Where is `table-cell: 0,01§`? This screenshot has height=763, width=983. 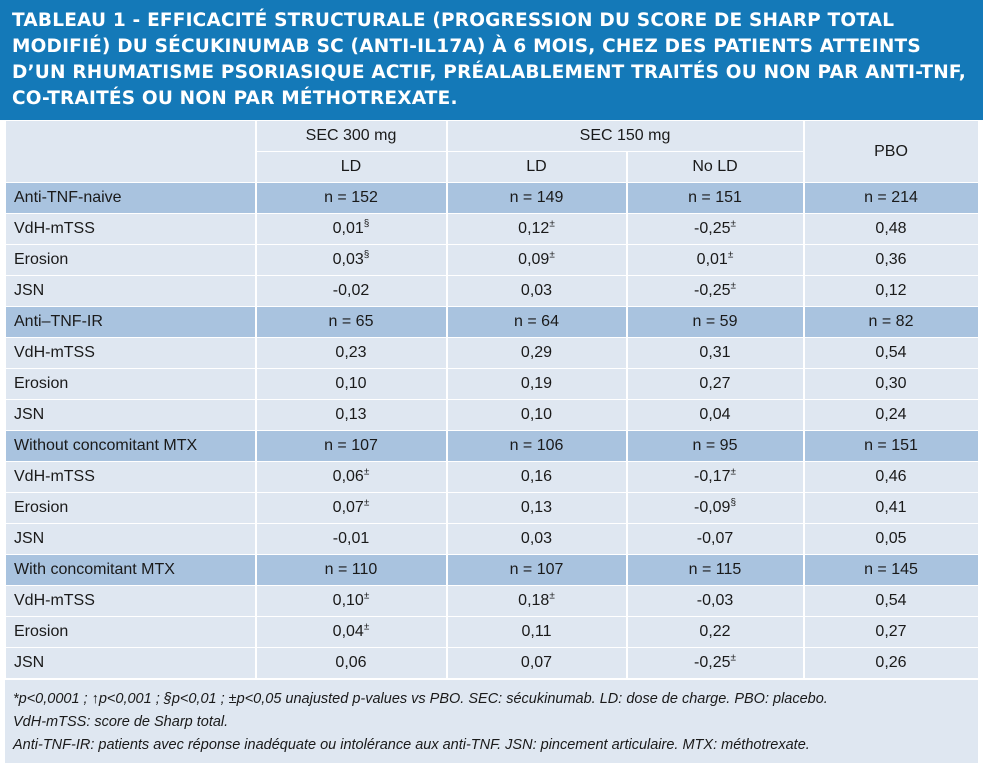 table-cell: 0,01§ is located at coordinates (351, 229).